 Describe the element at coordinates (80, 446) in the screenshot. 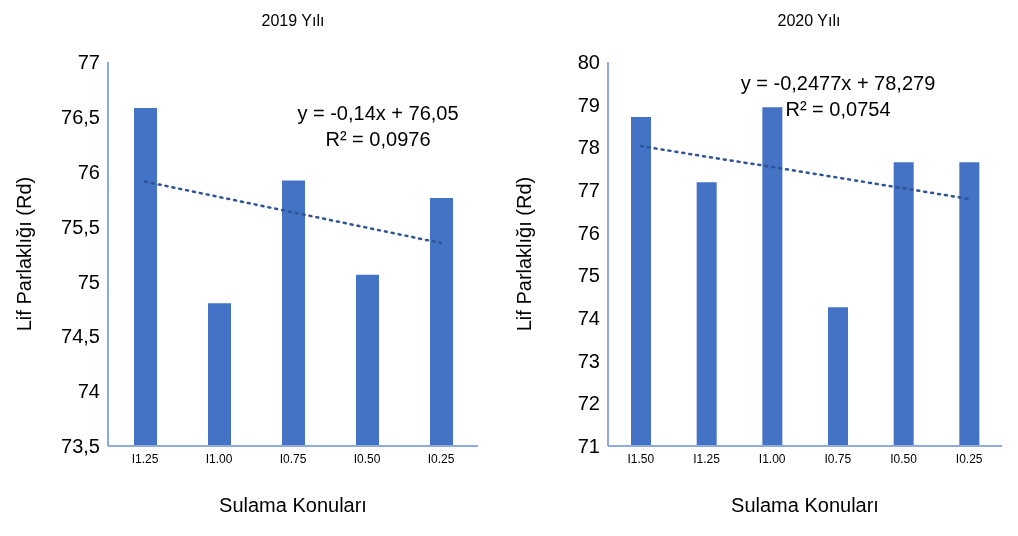

I see `y-tick-label: 73,5` at that location.